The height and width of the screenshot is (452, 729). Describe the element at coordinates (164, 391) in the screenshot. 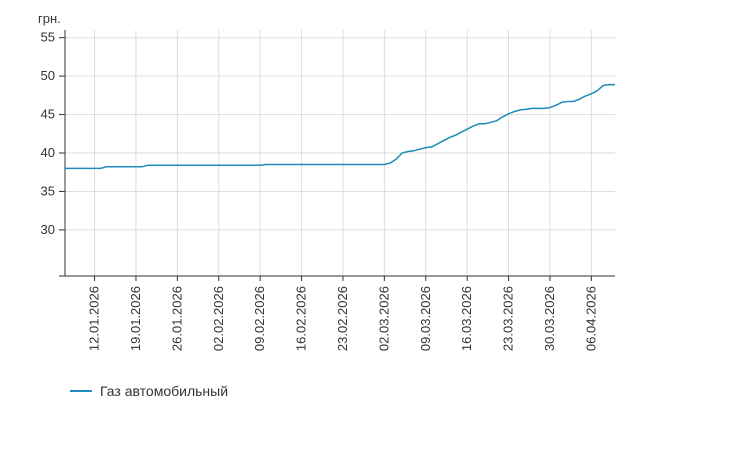

I see `legend-label: Газ автомобильный` at that location.